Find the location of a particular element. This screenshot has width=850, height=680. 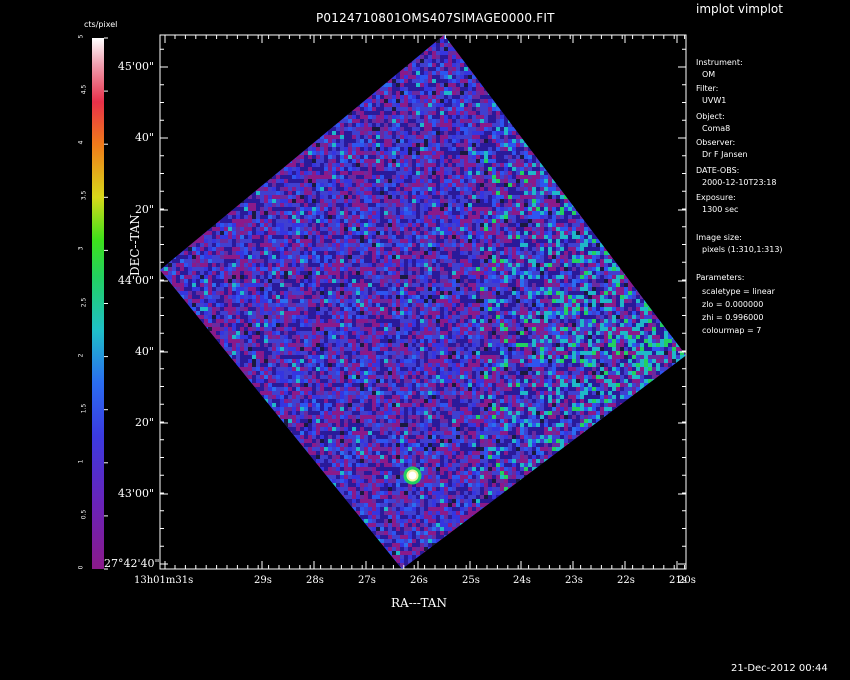

info-value: OM is located at coordinates (709, 74).